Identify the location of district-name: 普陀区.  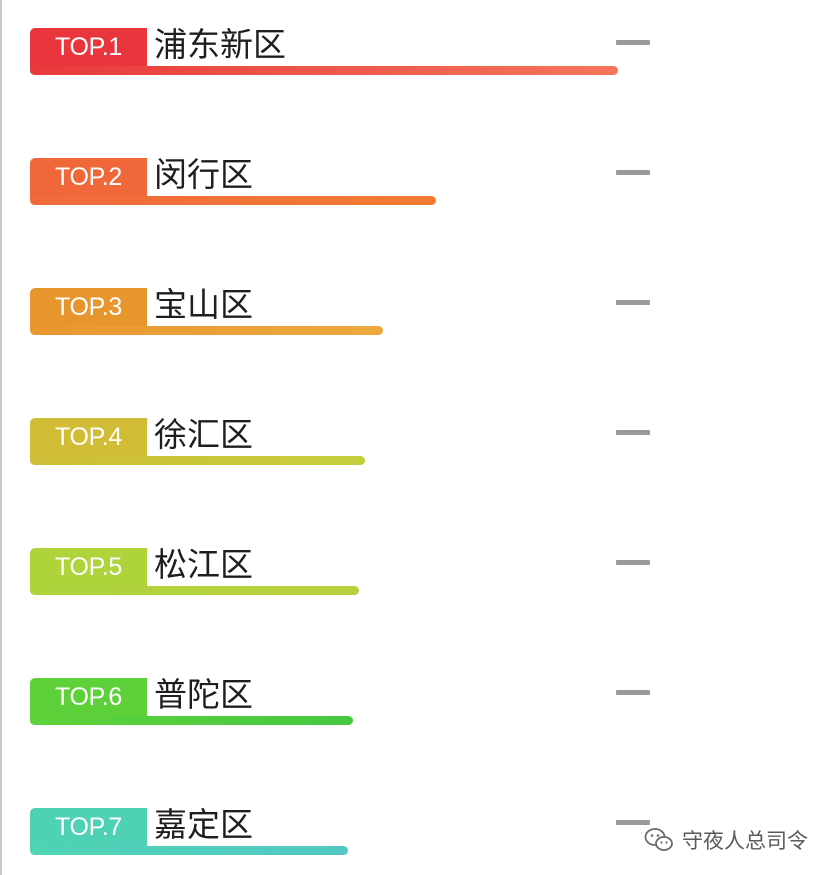
(203, 694).